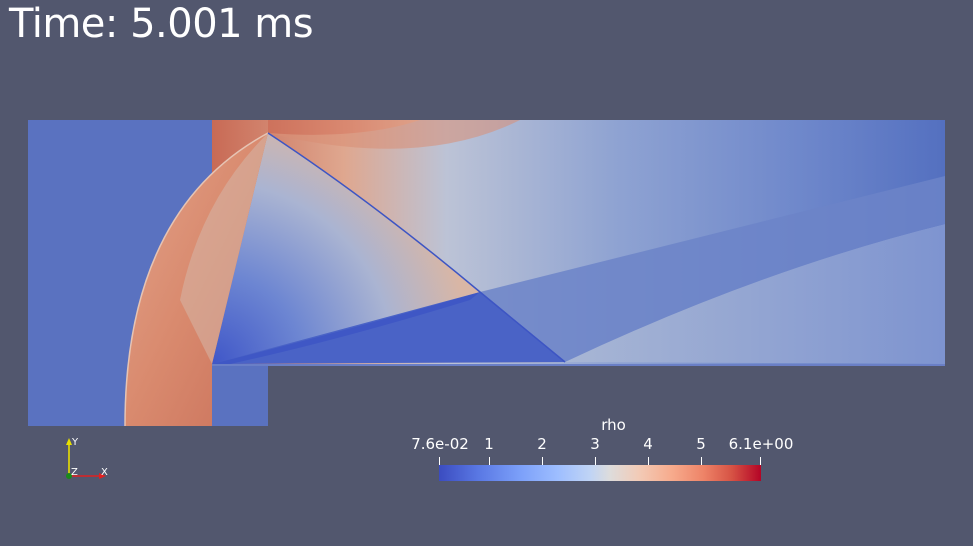 The width and height of the screenshot is (973, 546). What do you see at coordinates (578, 365) in the screenshot?
I see `step-block` at bounding box center [578, 365].